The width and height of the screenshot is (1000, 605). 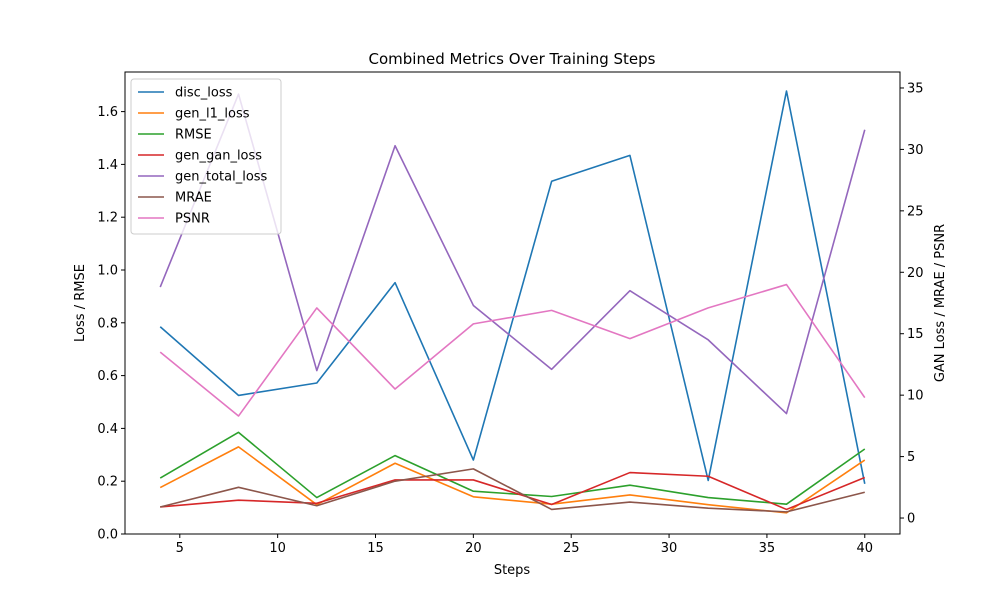 I want to click on series-line-rmse, so click(x=512, y=468).